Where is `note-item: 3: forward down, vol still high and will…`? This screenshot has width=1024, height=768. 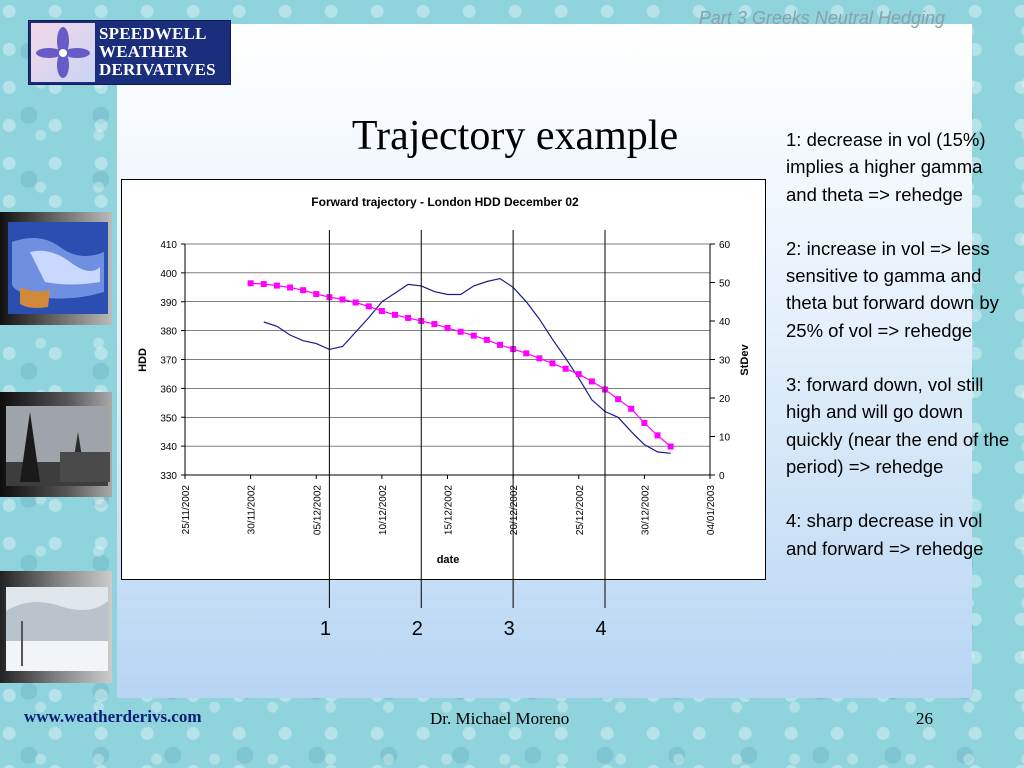 note-item: 3: forward down, vol still high and will… is located at coordinates (898, 425).